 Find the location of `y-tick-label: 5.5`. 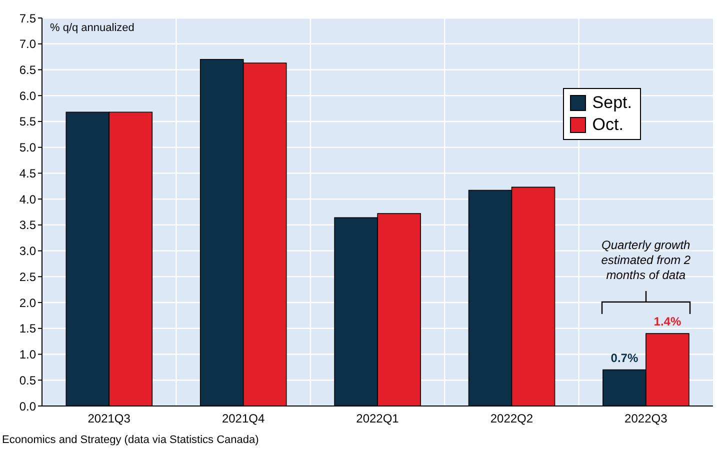

y-tick-label: 5.5 is located at coordinates (27, 121).